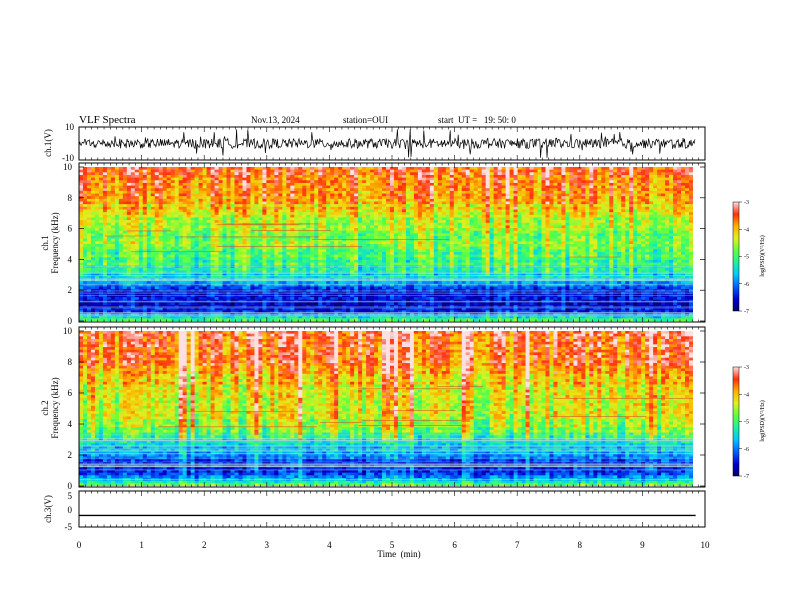 This screenshot has width=792, height=612. Describe the element at coordinates (762, 255) in the screenshot. I see `ch1-colorbar-label: log(PSD)(V²/Hz)` at that location.